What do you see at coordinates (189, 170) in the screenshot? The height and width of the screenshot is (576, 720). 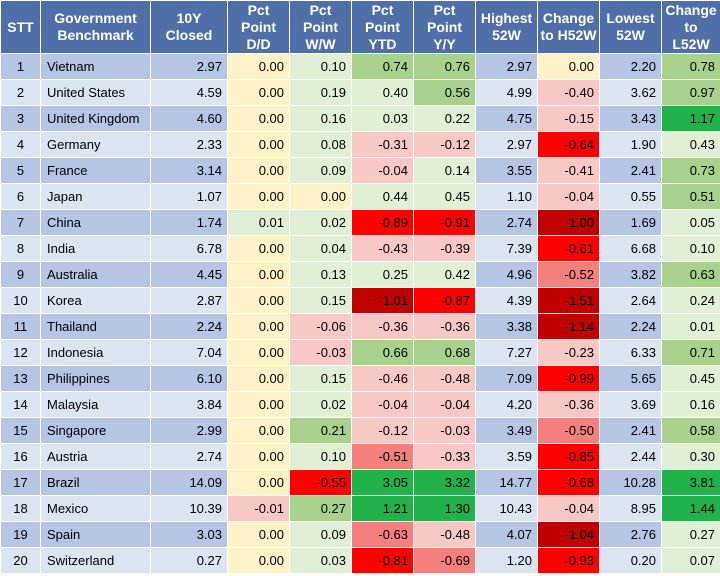 I see `cell-10y-closed: 3.14` at bounding box center [189, 170].